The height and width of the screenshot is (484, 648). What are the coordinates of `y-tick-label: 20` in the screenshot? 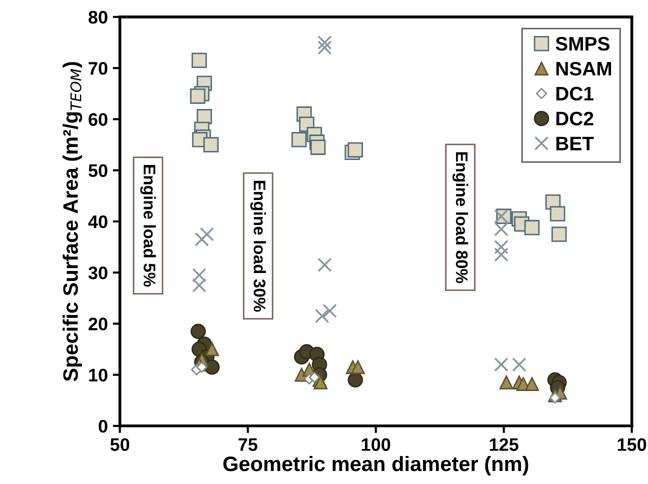 It's located at (98, 324).